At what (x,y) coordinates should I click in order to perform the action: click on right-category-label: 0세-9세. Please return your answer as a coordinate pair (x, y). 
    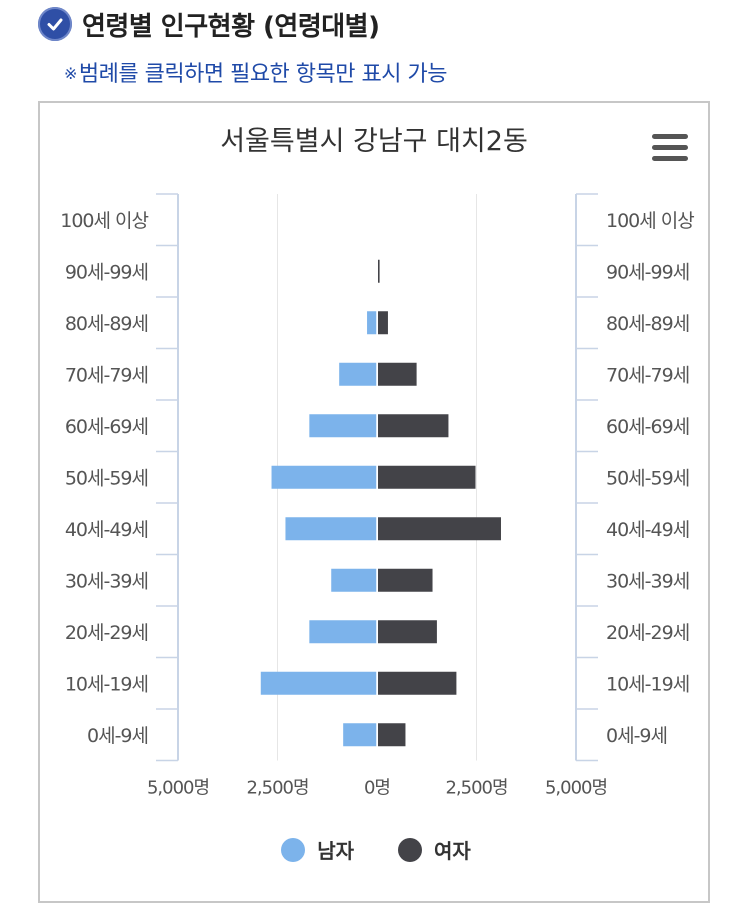
    Looking at the image, I should click on (636, 736).